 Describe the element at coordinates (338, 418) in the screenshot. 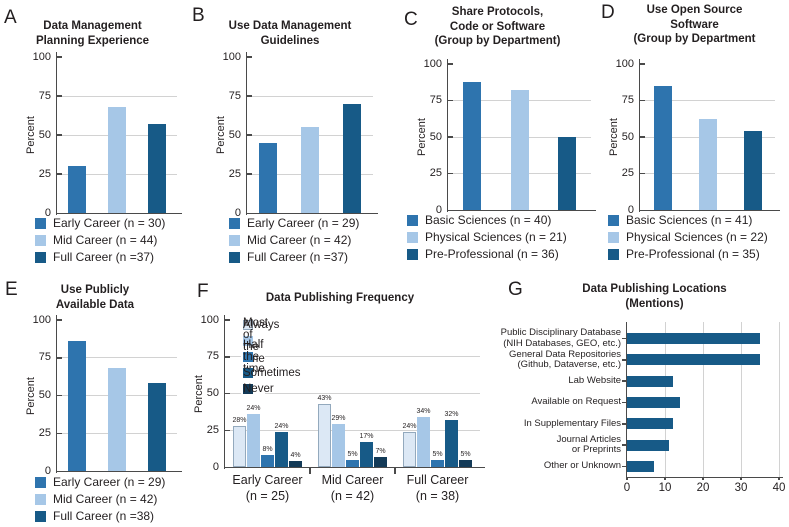

I see `bar-value-label: 29%` at that location.